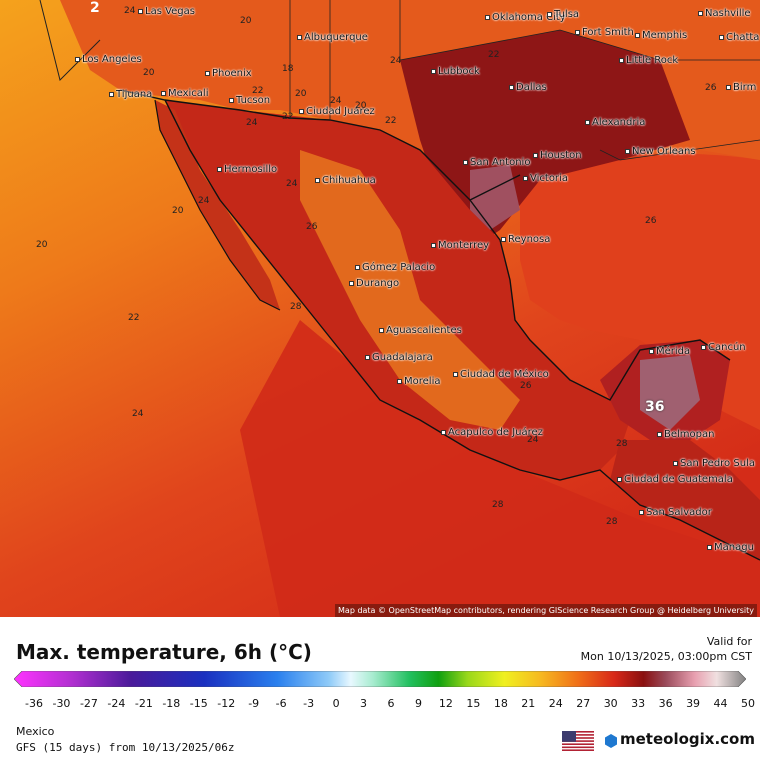 The height and width of the screenshot is (760, 760). Describe the element at coordinates (424, 330) in the screenshot. I see `city-label: Aguascalientes` at that location.